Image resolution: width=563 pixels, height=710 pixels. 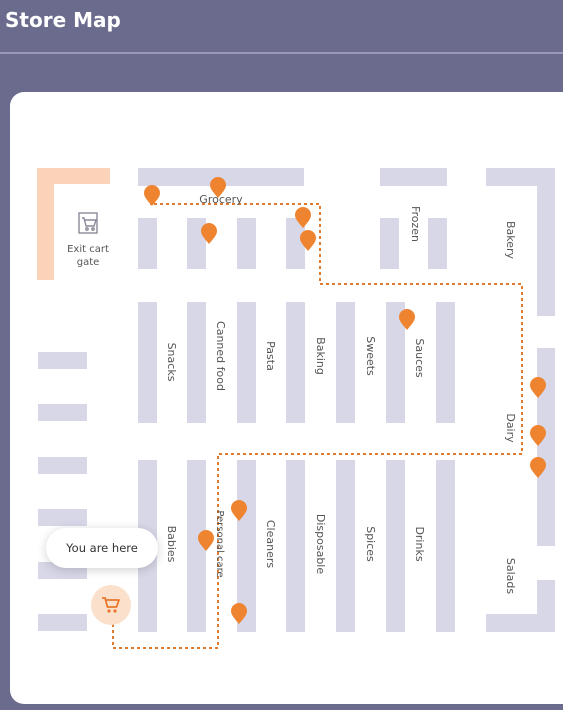 I want to click on current-location-cart-button, so click(x=111, y=605).